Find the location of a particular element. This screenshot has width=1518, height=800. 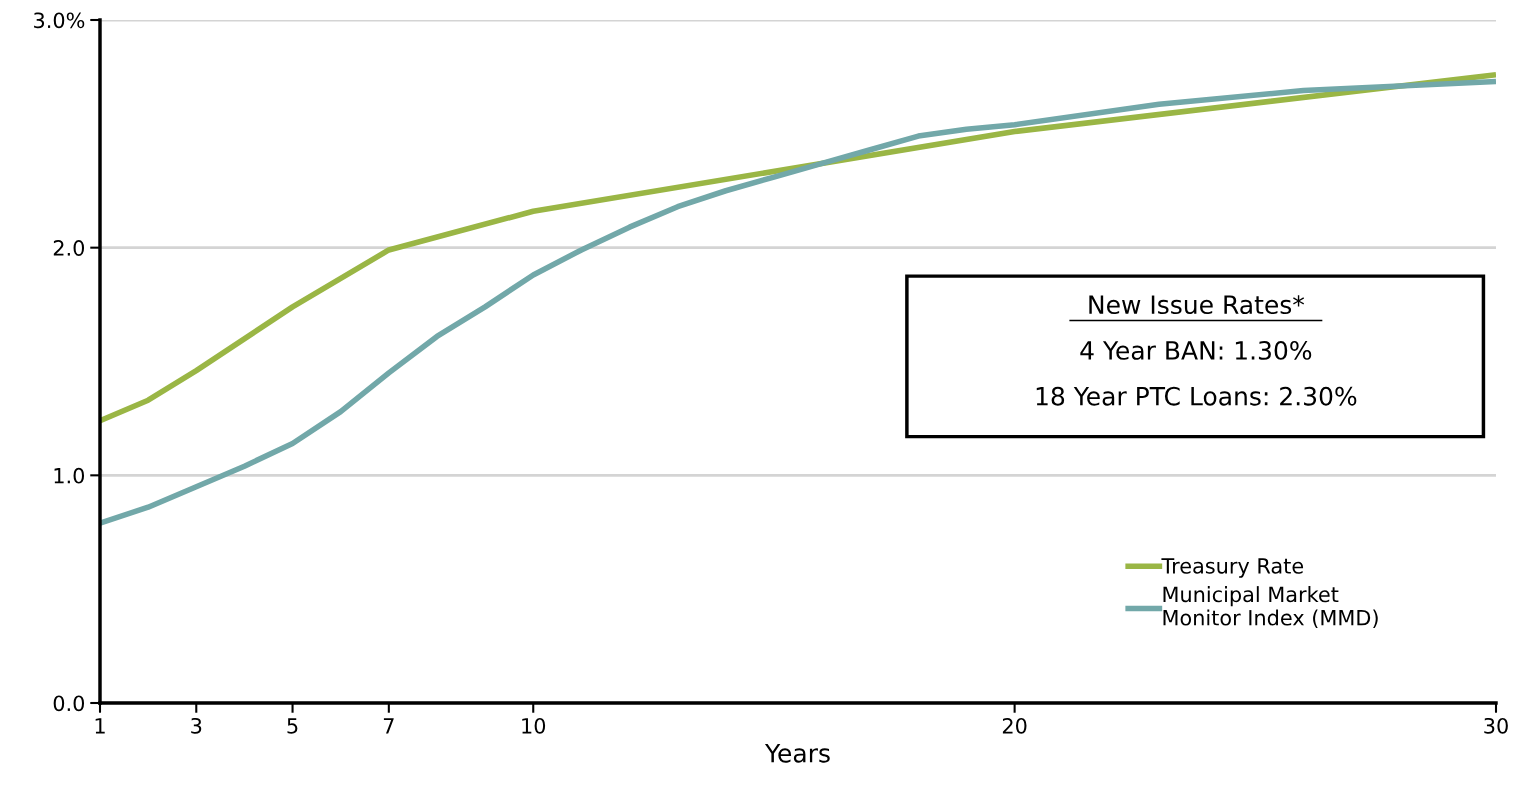

annotation: 4 Year BAN: 1.30% is located at coordinates (1196, 350).